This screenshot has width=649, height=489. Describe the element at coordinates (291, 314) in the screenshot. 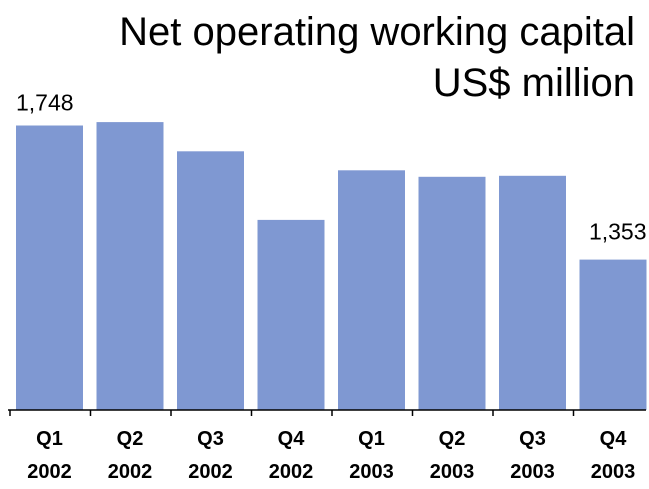

I see `bar-q4-2002` at that location.